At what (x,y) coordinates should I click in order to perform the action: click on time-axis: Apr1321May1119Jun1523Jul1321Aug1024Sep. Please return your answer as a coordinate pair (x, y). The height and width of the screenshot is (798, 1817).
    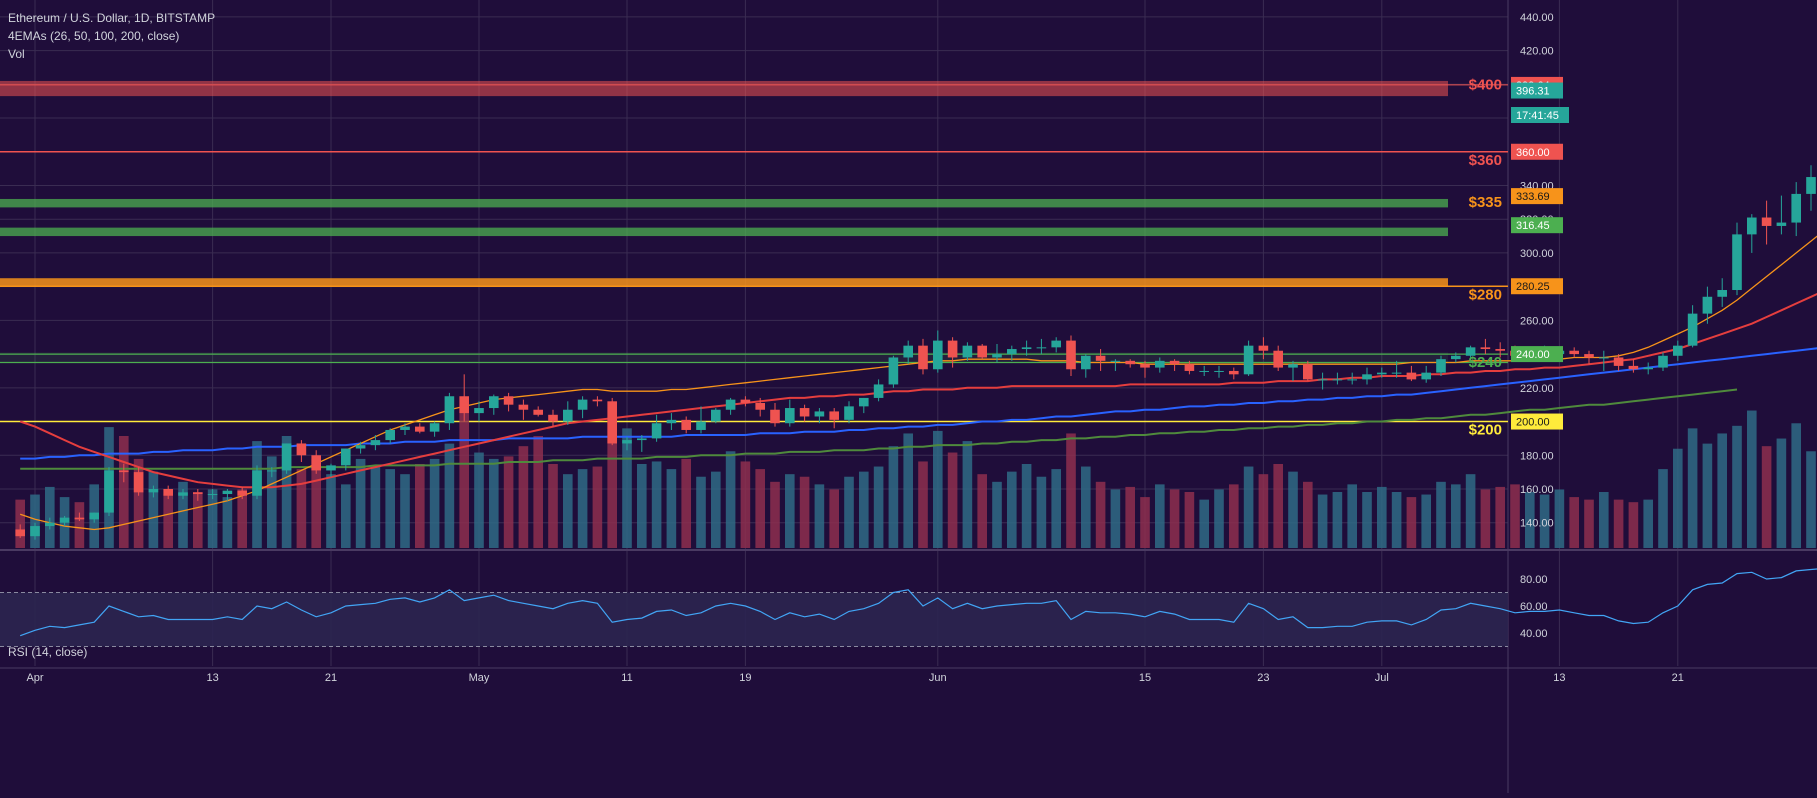
    Looking at the image, I should click on (921, 678).